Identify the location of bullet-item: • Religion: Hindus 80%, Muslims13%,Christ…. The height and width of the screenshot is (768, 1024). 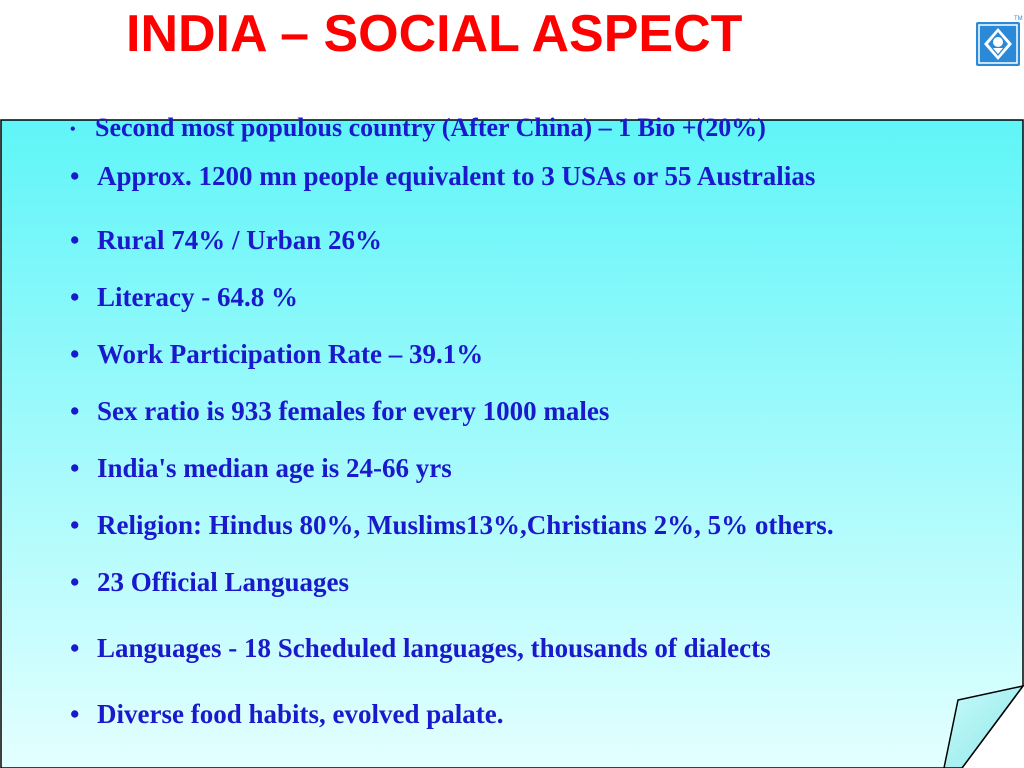
(452, 525).